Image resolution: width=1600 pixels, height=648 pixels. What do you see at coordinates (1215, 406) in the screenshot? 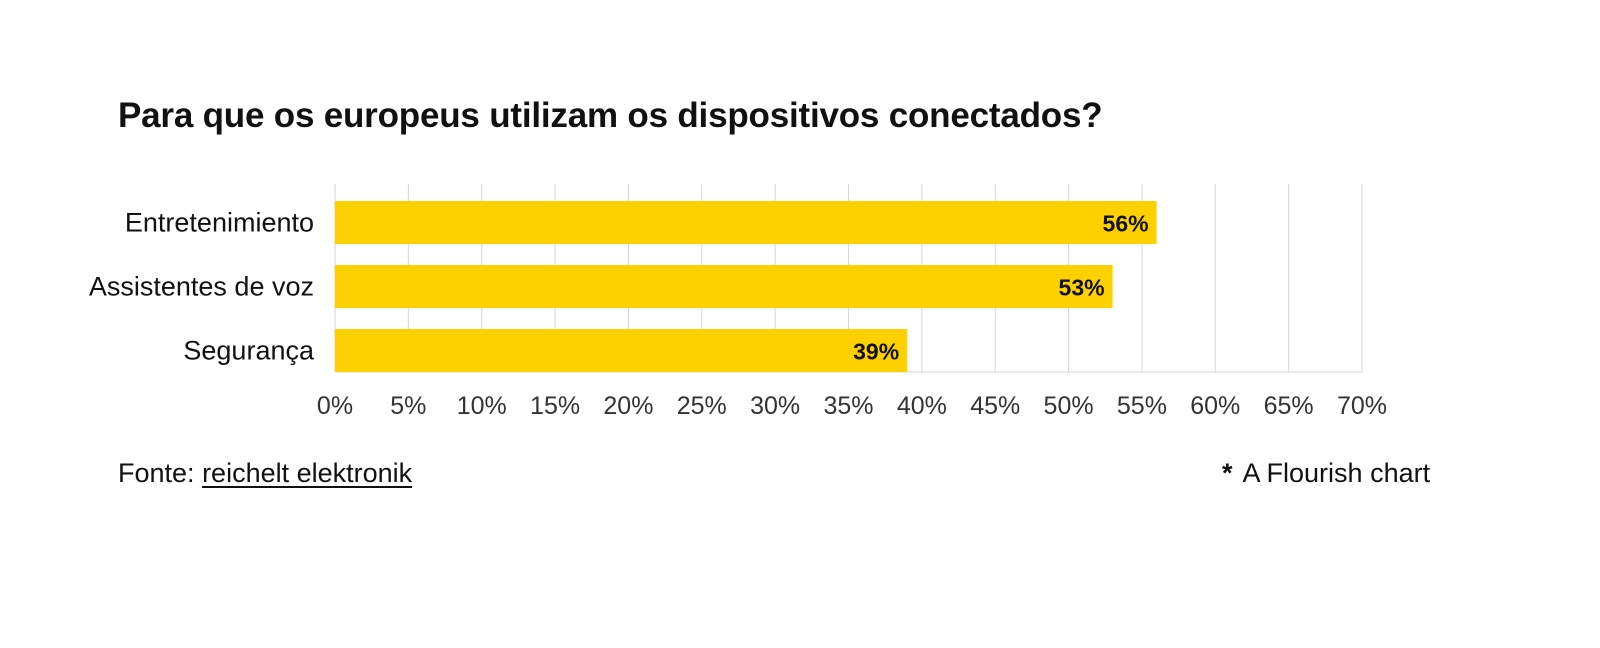
I see `x-tick-label: 60%` at bounding box center [1215, 406].